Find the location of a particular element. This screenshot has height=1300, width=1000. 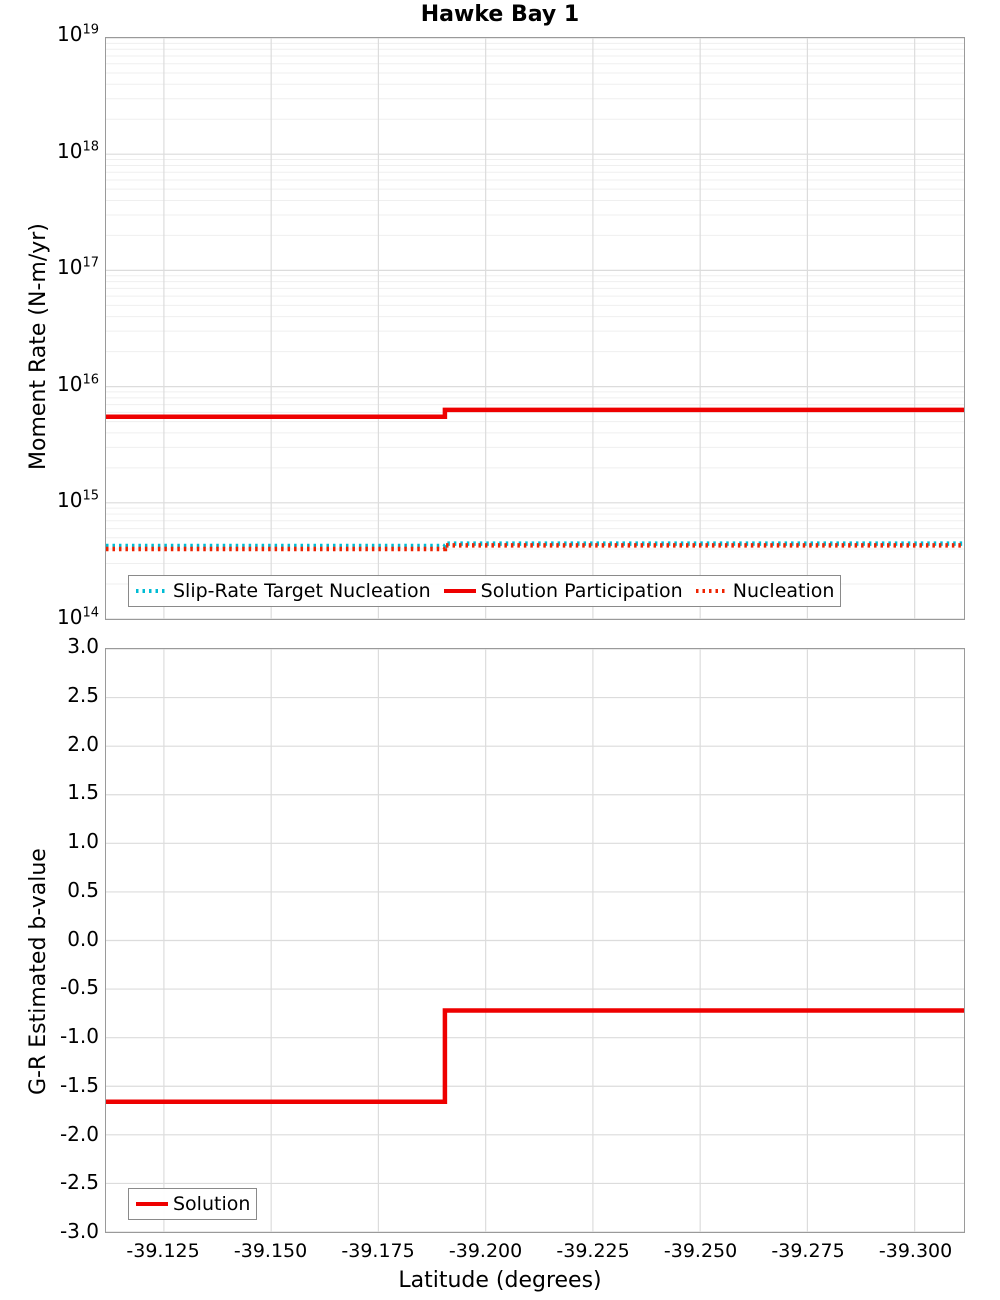

y-tick-label: 0.5 is located at coordinates (83, 889).